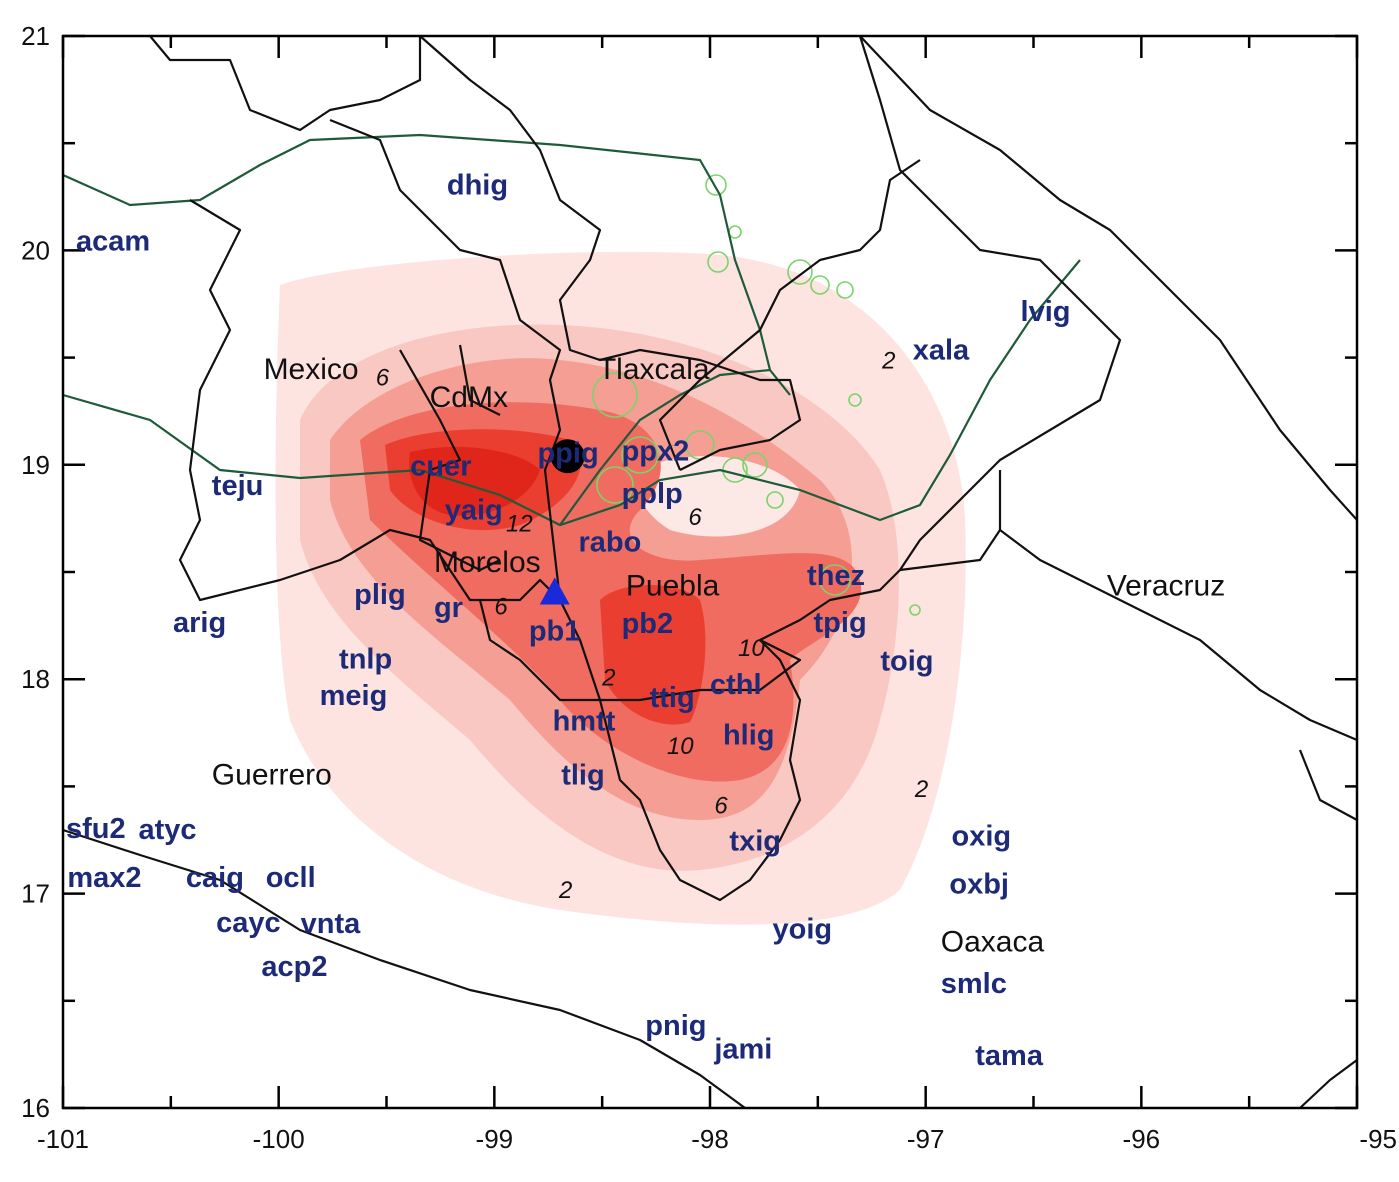  What do you see at coordinates (742, 1050) in the screenshot?
I see `station-label: jami` at bounding box center [742, 1050].